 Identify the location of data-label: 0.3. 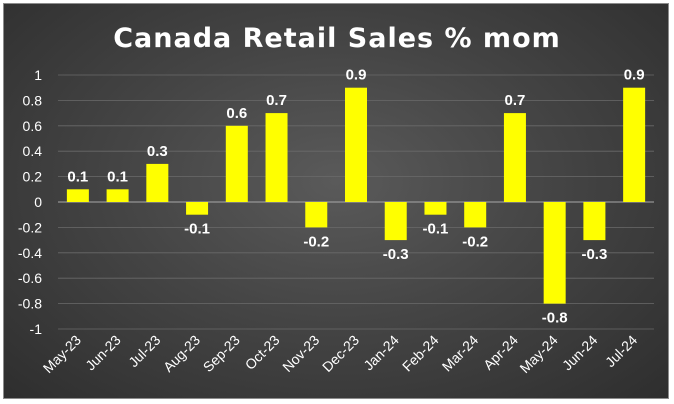
(157, 151).